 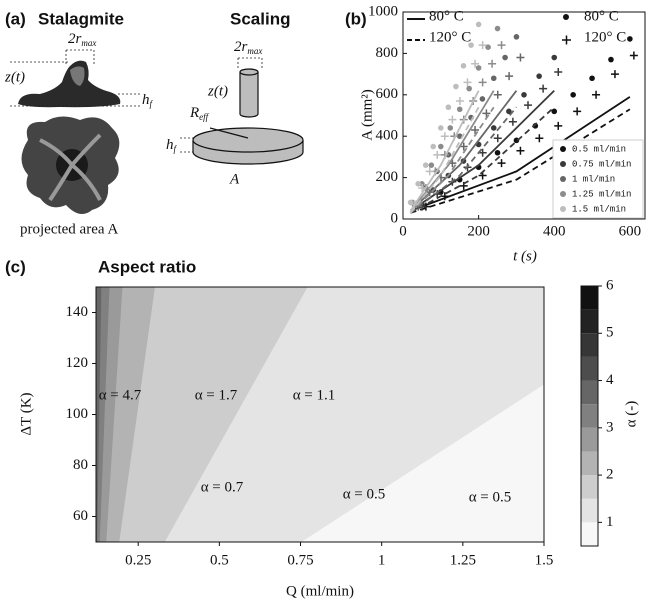 What do you see at coordinates (300, 560) in the screenshot?
I see `x-tick-label: 0.75` at bounding box center [300, 560].